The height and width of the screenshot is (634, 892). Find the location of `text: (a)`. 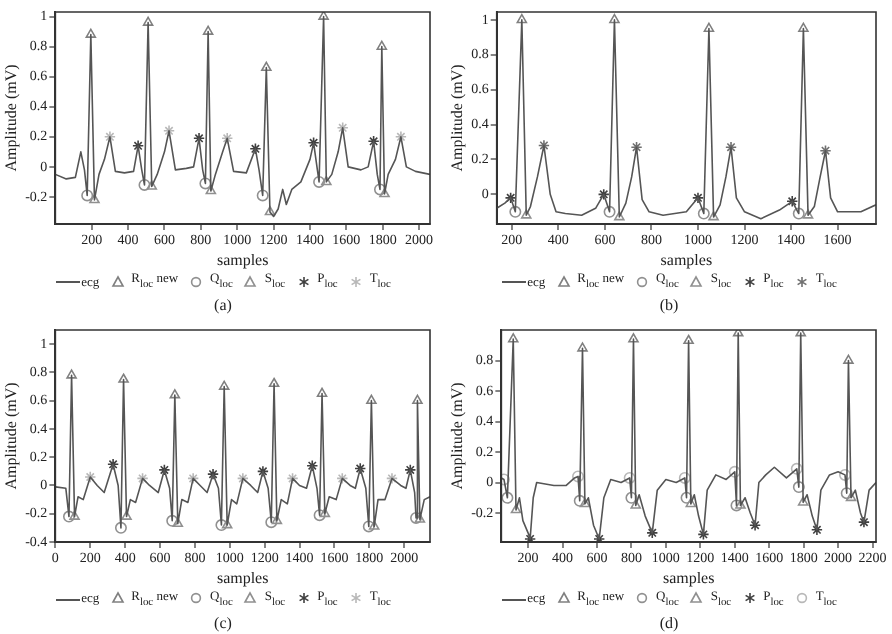

text: (a) is located at coordinates (223, 305).